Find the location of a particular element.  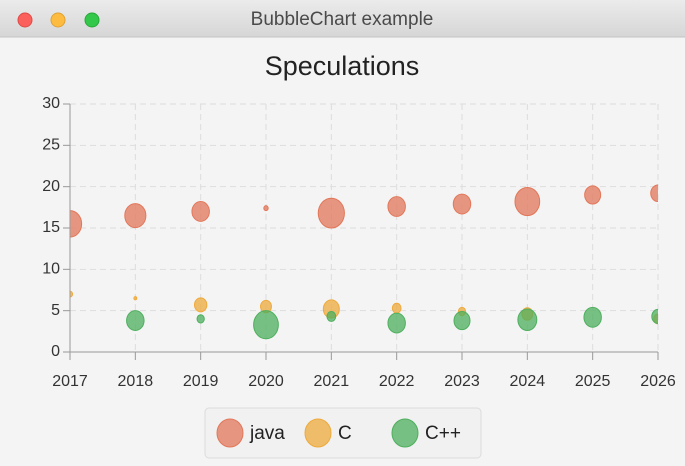

x-tick-label: 2022 is located at coordinates (397, 381).